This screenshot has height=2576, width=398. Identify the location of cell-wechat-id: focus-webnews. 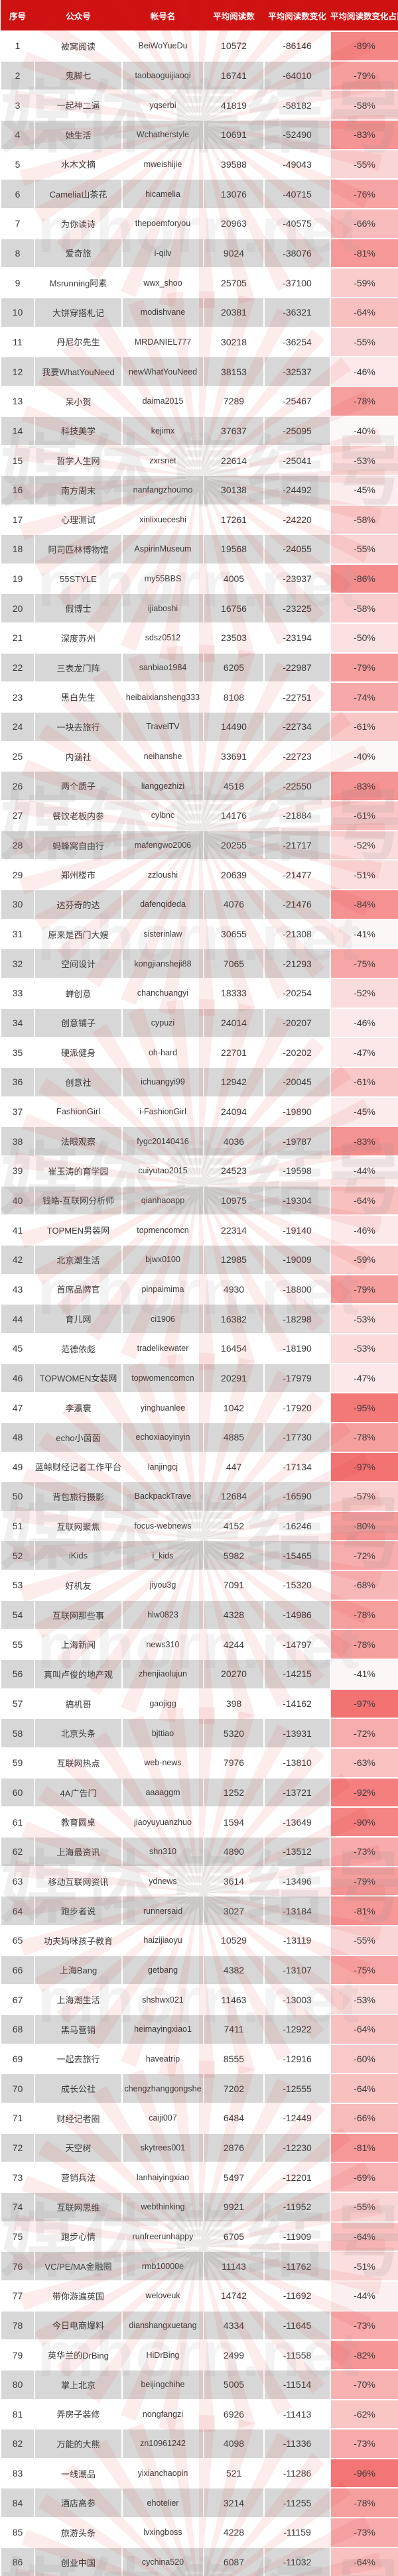
(162, 1526).